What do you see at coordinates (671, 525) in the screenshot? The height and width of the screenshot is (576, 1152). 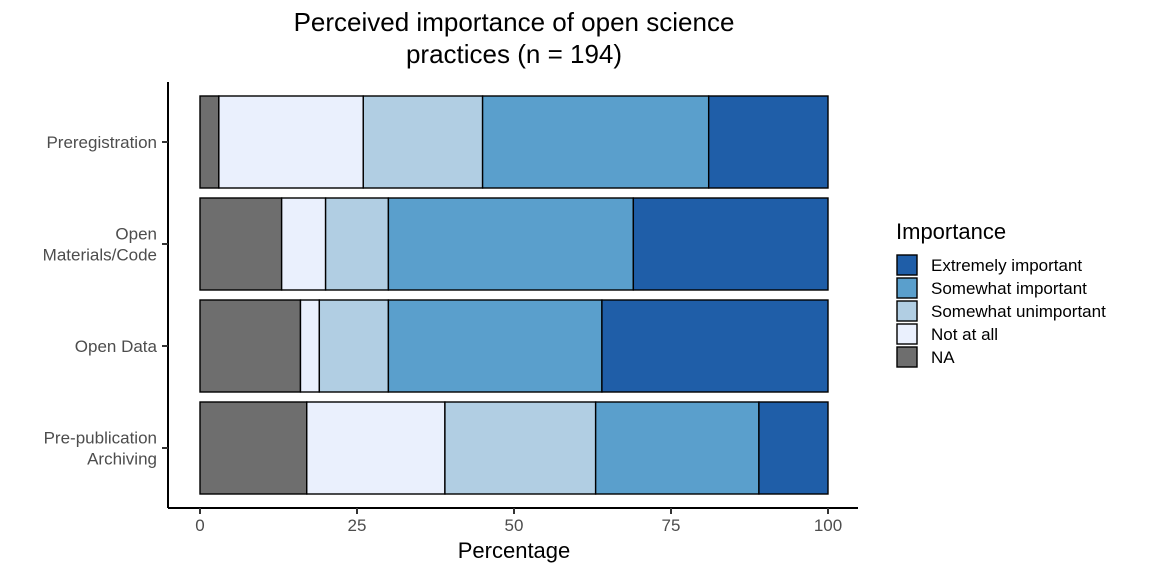 I see `x-tick-label: 75` at bounding box center [671, 525].